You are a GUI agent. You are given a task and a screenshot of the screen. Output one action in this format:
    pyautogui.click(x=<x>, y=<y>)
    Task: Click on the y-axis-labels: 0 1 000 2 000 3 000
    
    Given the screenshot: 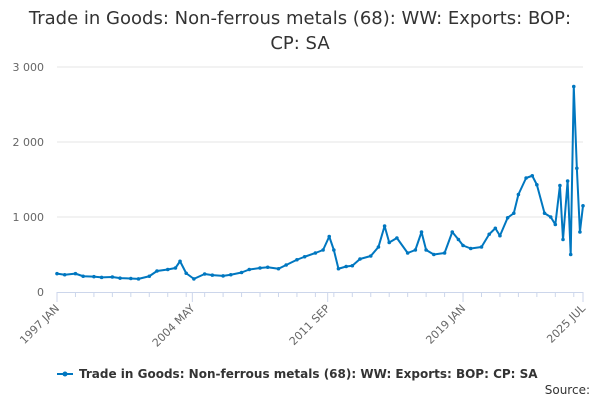 What is the action you would take?
    pyautogui.click(x=29, y=180)
    